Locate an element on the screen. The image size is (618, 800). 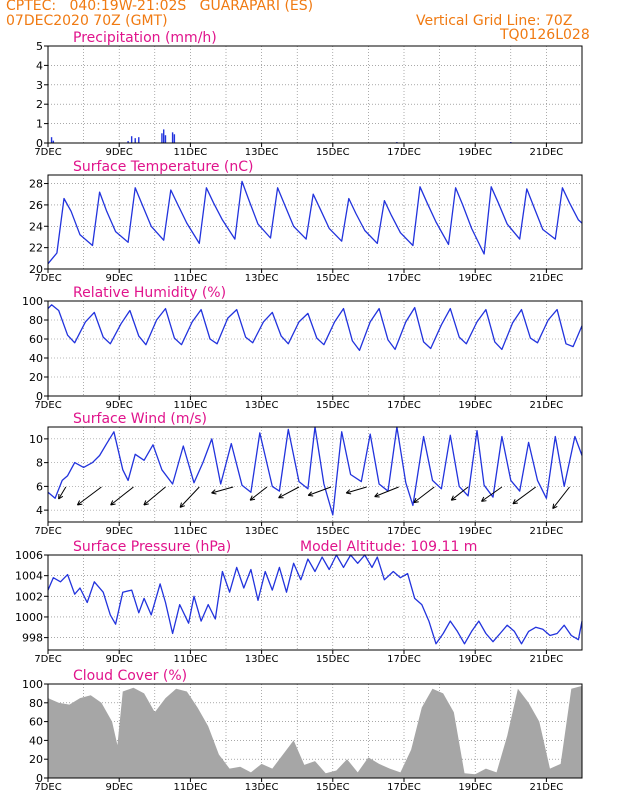
y-tick-label: 2 is located at coordinates (39, 104).